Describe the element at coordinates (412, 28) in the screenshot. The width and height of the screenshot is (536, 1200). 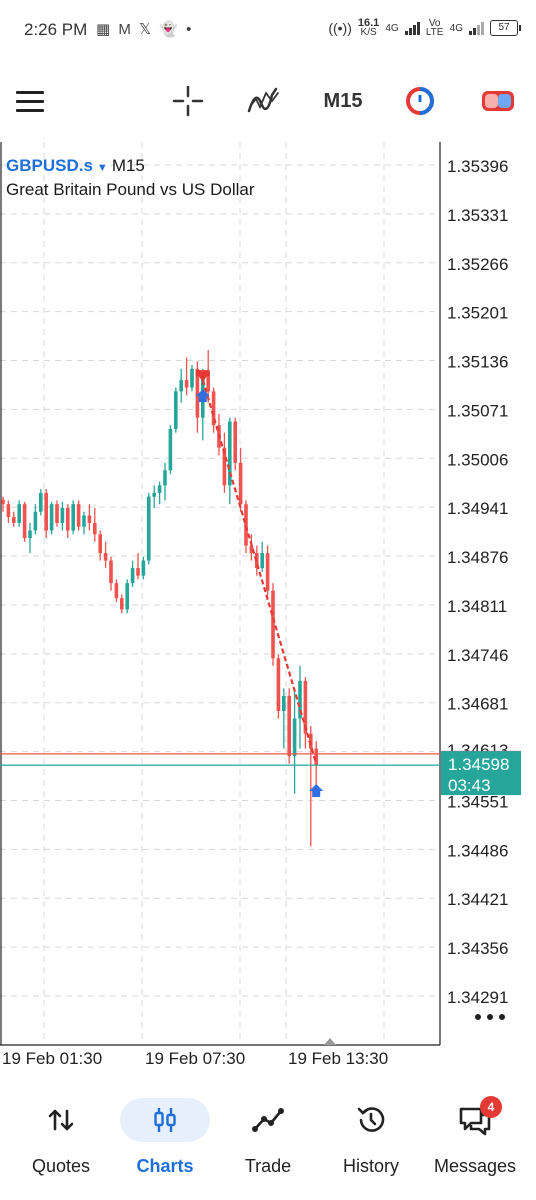
I see `signal-icon` at that location.